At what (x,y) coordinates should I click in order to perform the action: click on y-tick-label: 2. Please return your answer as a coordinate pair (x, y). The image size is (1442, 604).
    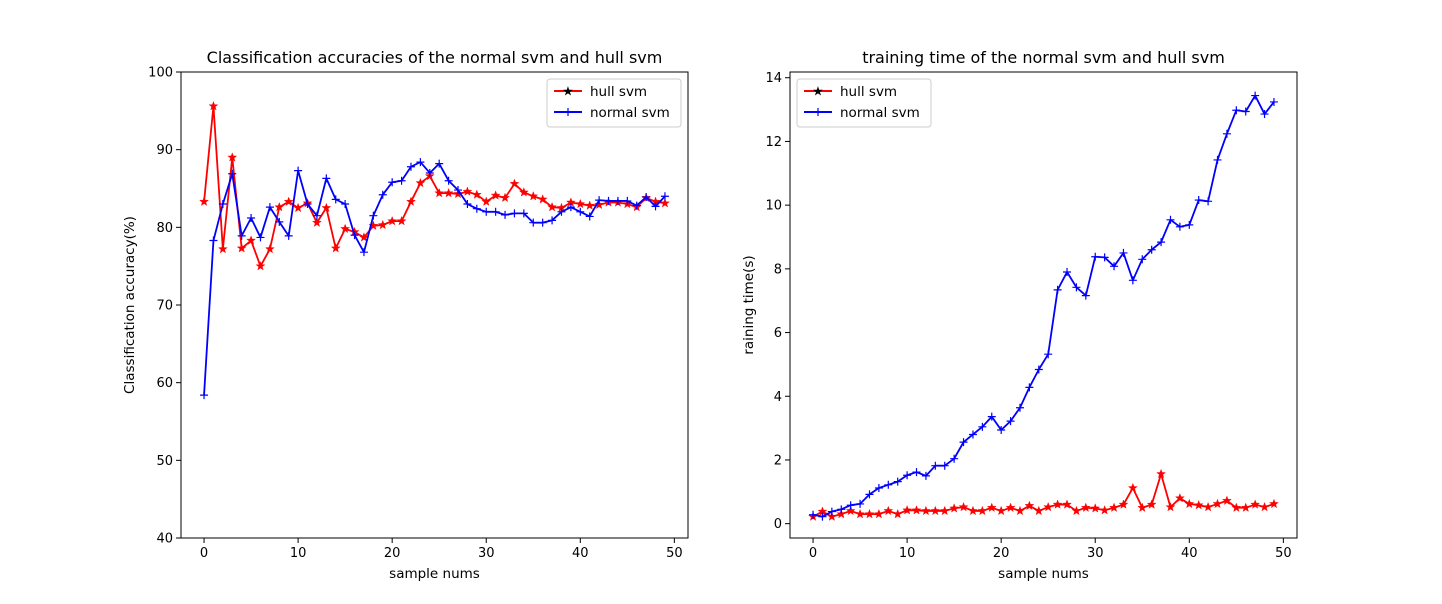
    Looking at the image, I should click on (778, 460).